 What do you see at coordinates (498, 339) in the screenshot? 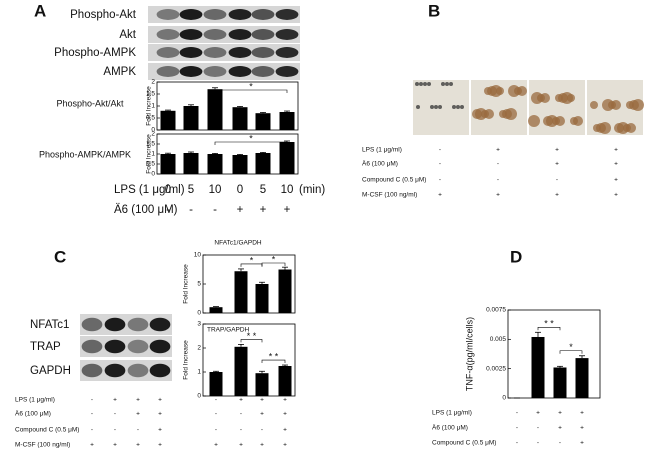
I see `y-tick-label: 0.005` at bounding box center [498, 339].